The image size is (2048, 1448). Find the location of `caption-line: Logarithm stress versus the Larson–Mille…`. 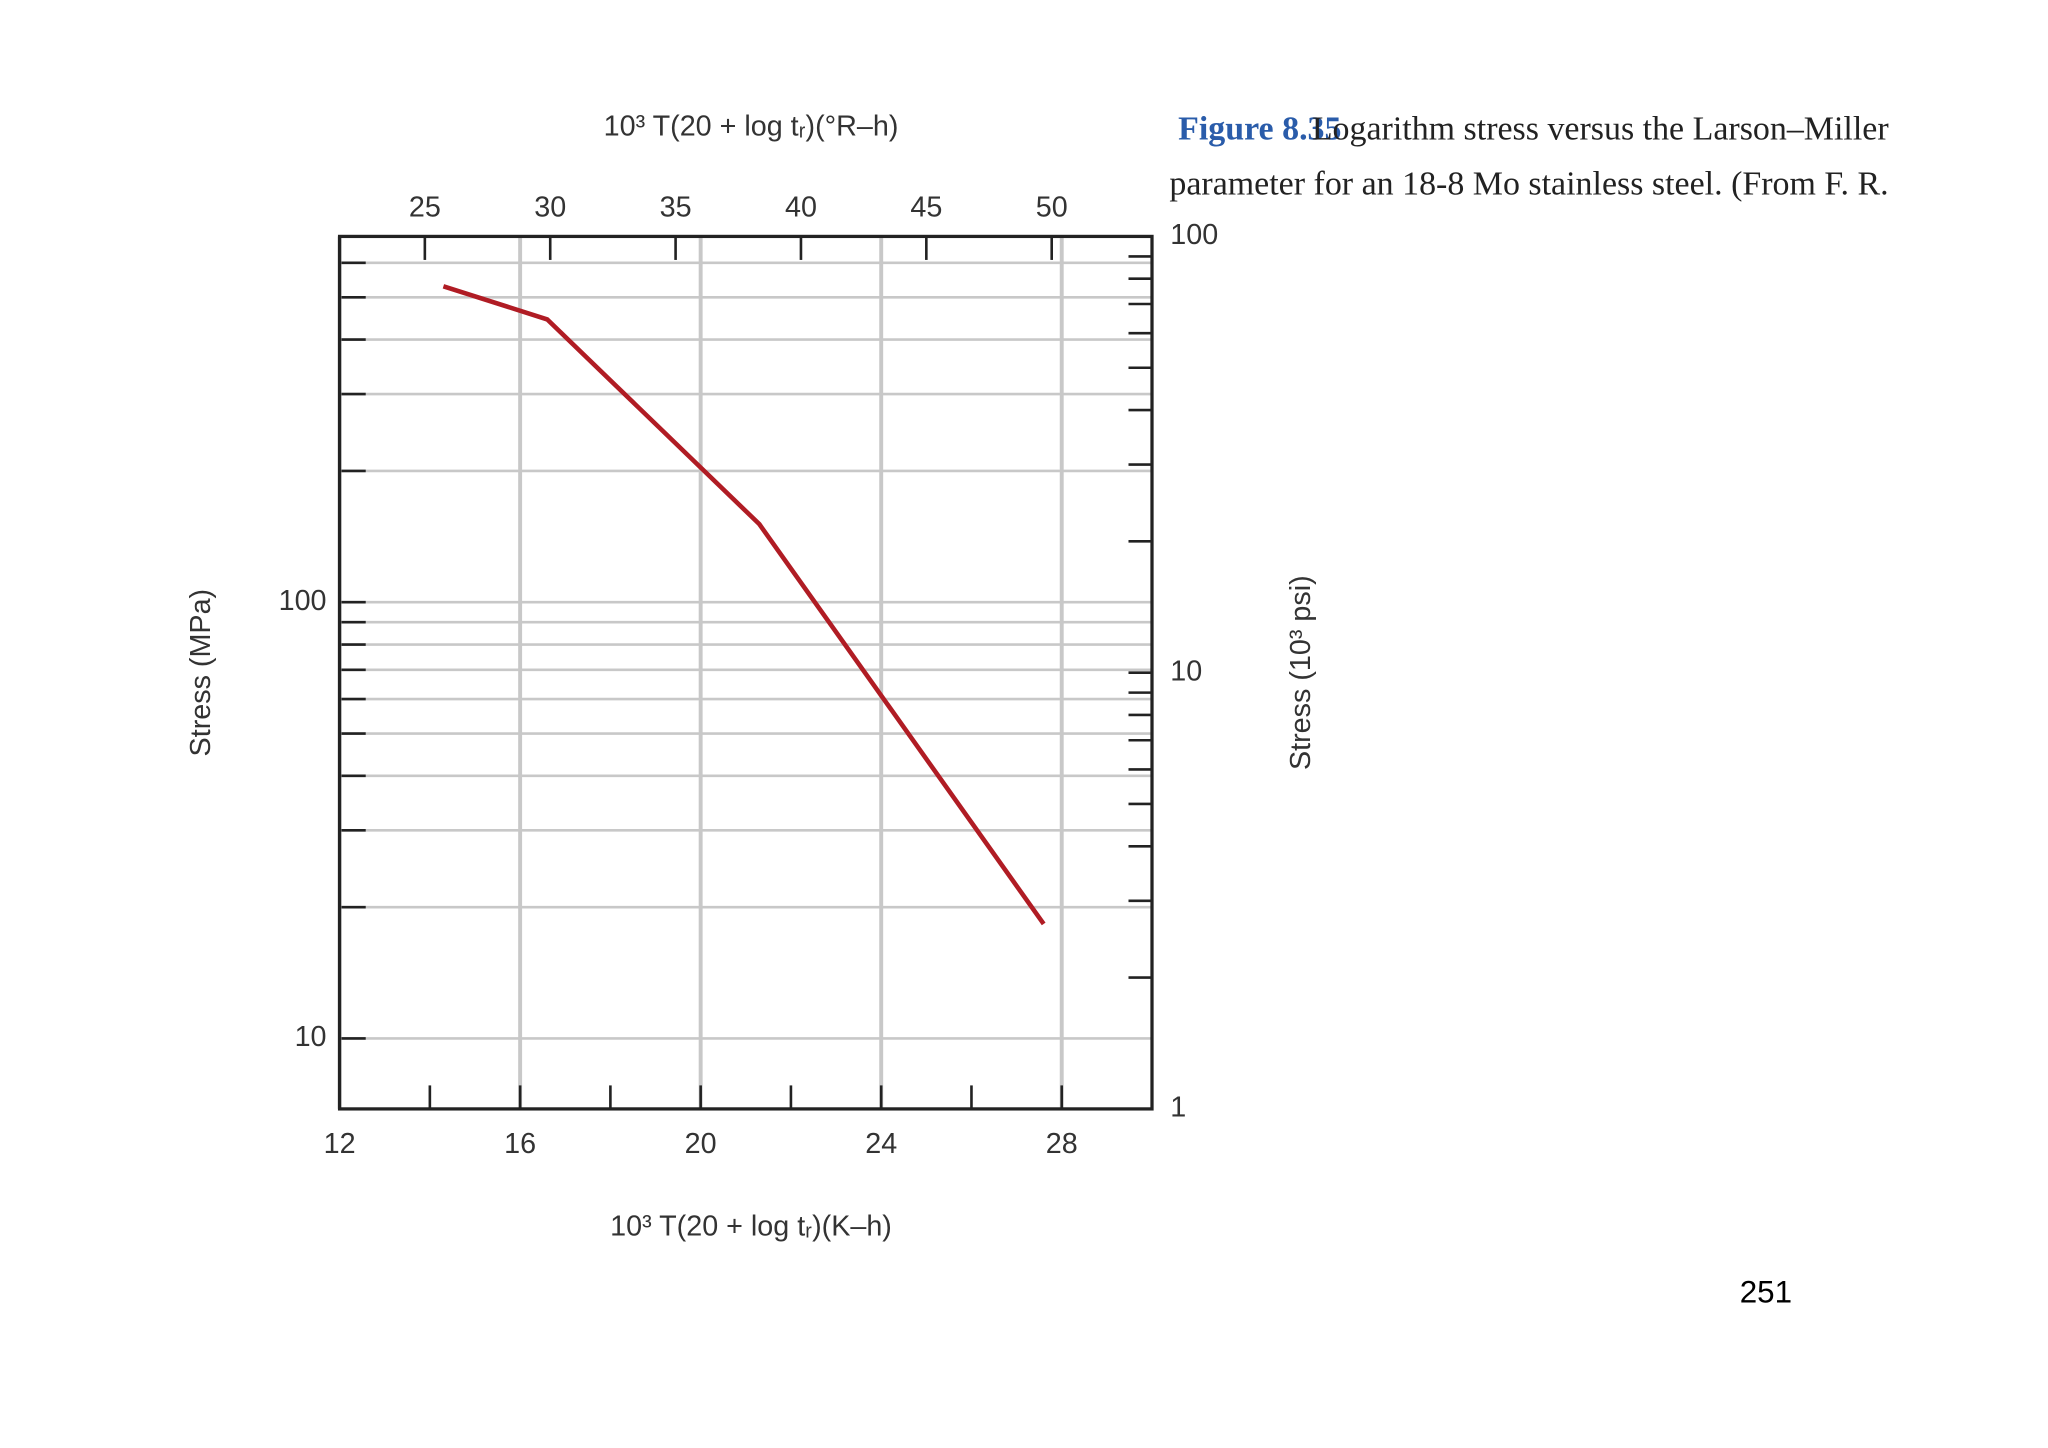

caption-line: Logarithm stress versus the Larson–Mille… is located at coordinates (1600, 129).